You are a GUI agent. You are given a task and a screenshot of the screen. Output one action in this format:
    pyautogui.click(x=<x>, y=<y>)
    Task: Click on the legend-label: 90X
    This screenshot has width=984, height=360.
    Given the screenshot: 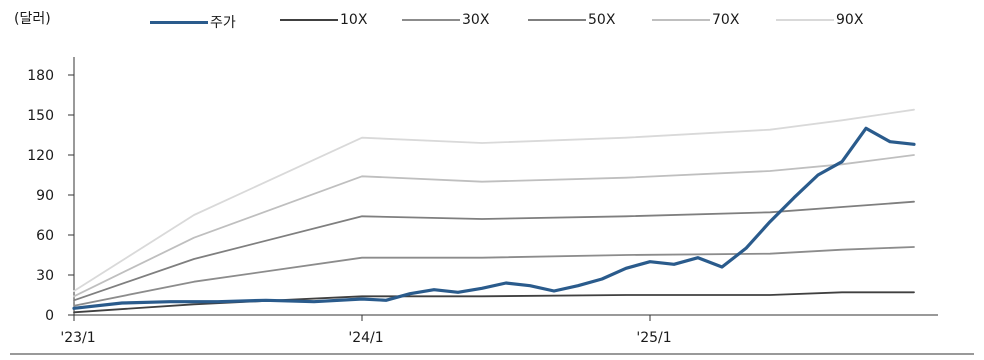 What is the action you would take?
    pyautogui.click(x=850, y=20)
    